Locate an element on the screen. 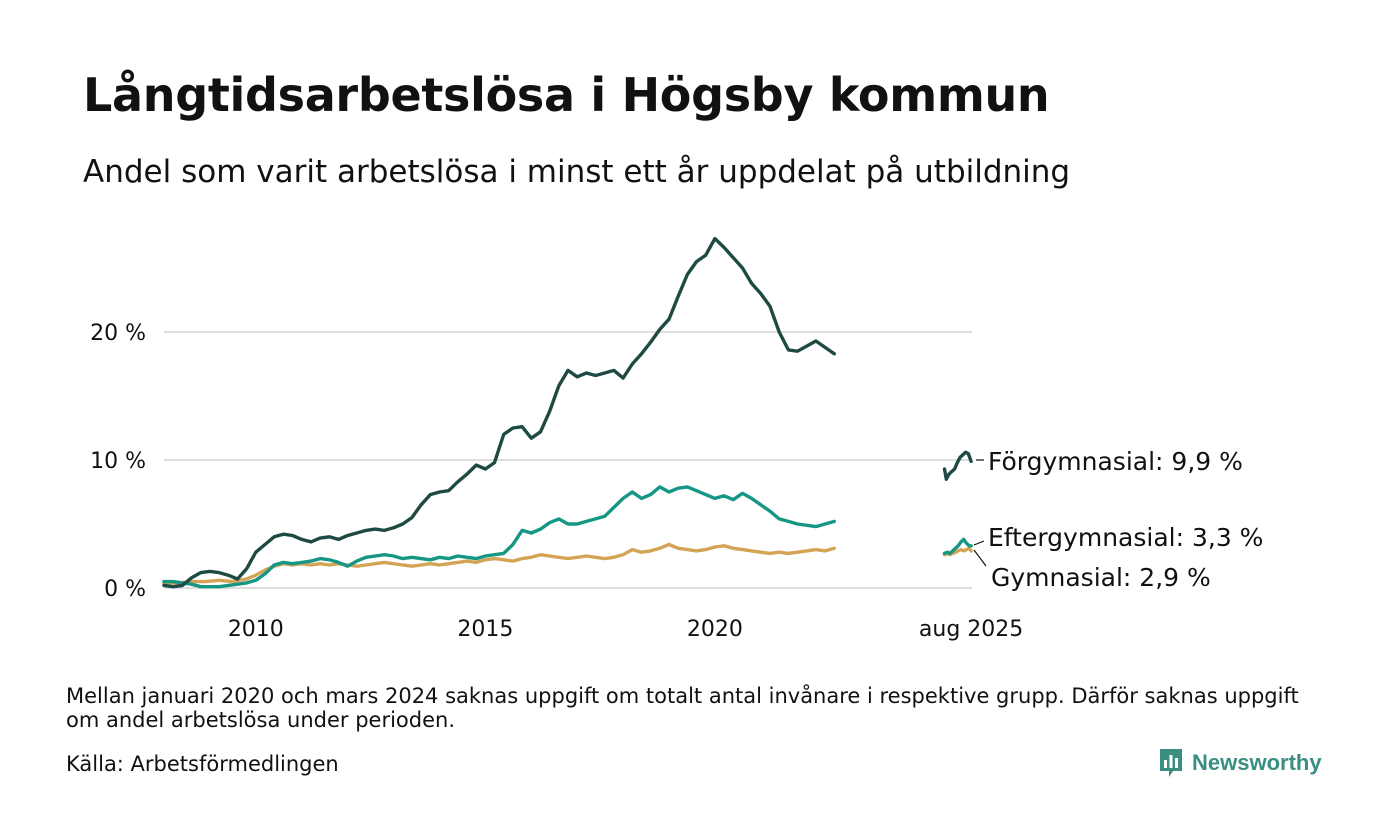 The width and height of the screenshot is (1400, 840). brand-logo: Newsworthy is located at coordinates (1240, 763).